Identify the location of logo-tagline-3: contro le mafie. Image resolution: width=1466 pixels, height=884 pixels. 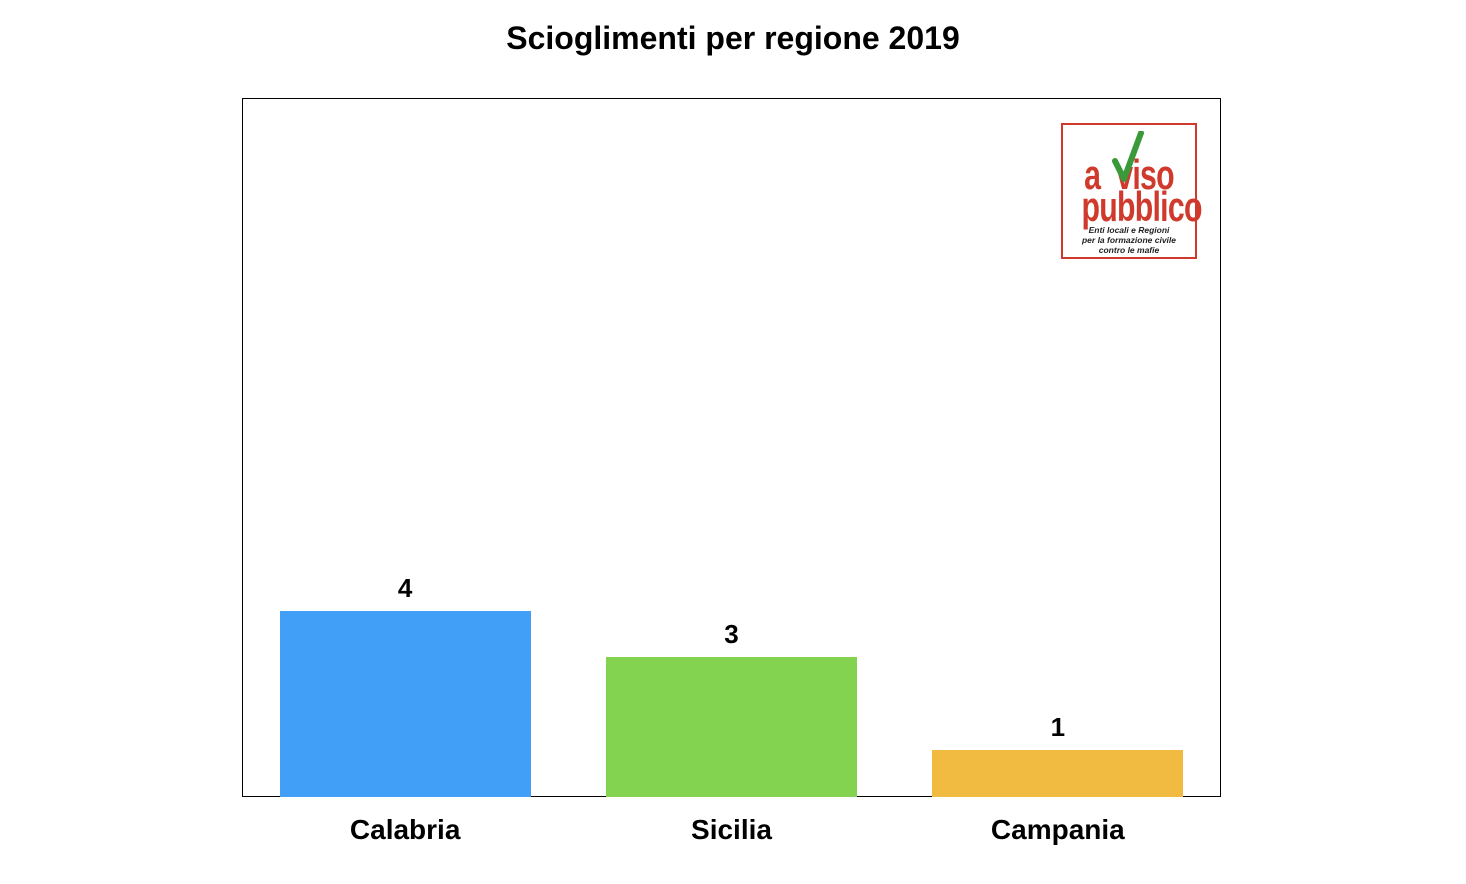
(1129, 250).